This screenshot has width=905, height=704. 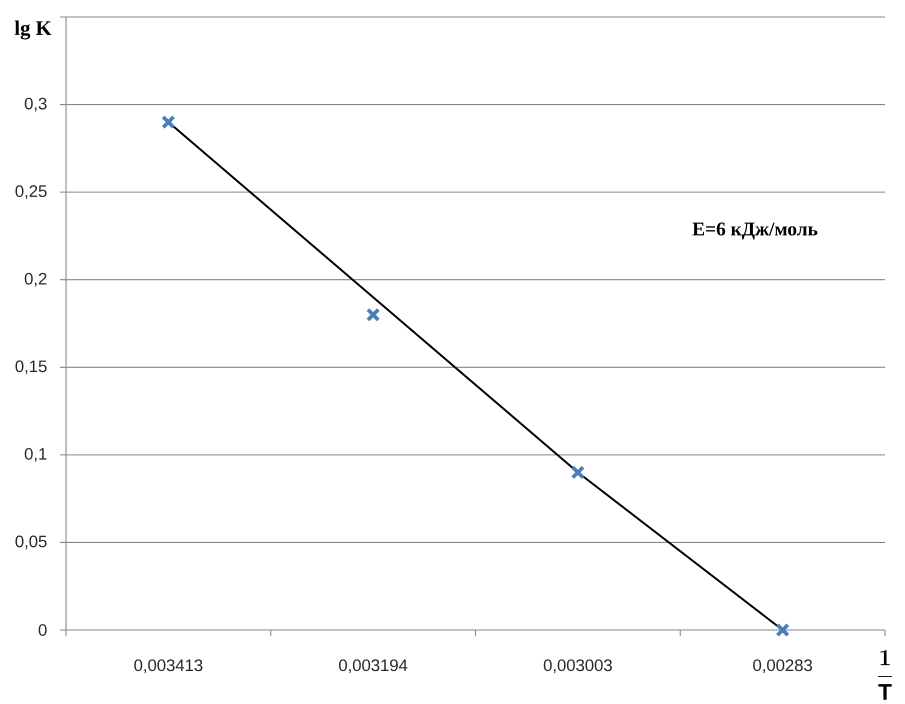 I want to click on y-tick-label: 0,1, so click(x=35, y=455).